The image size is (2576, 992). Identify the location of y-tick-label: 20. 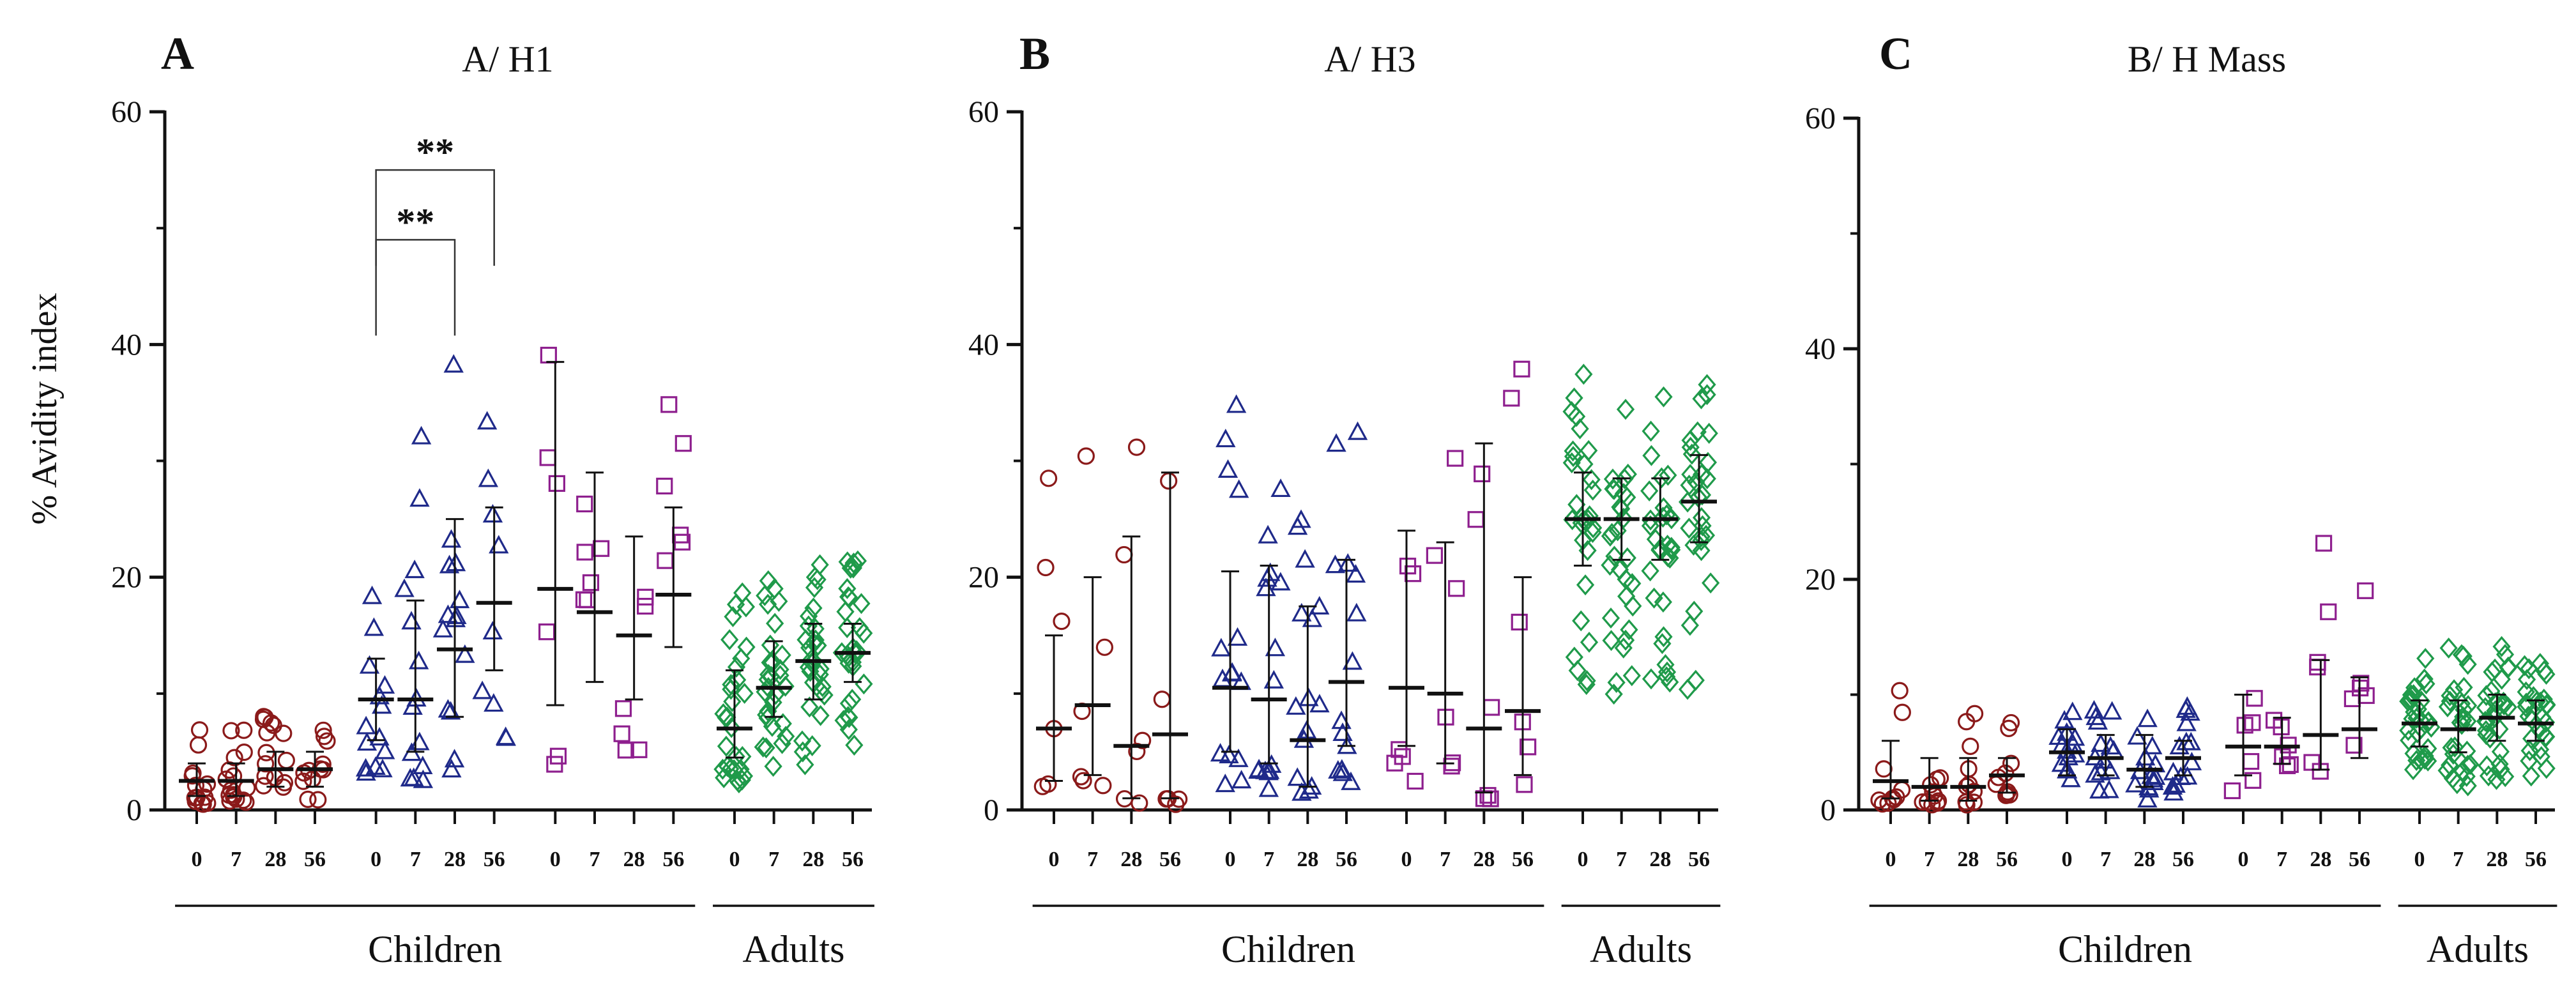
(984, 578).